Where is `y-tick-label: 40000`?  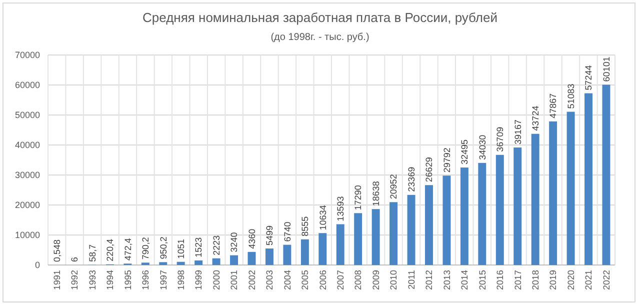 y-tick-label: 40000 is located at coordinates (27, 145).